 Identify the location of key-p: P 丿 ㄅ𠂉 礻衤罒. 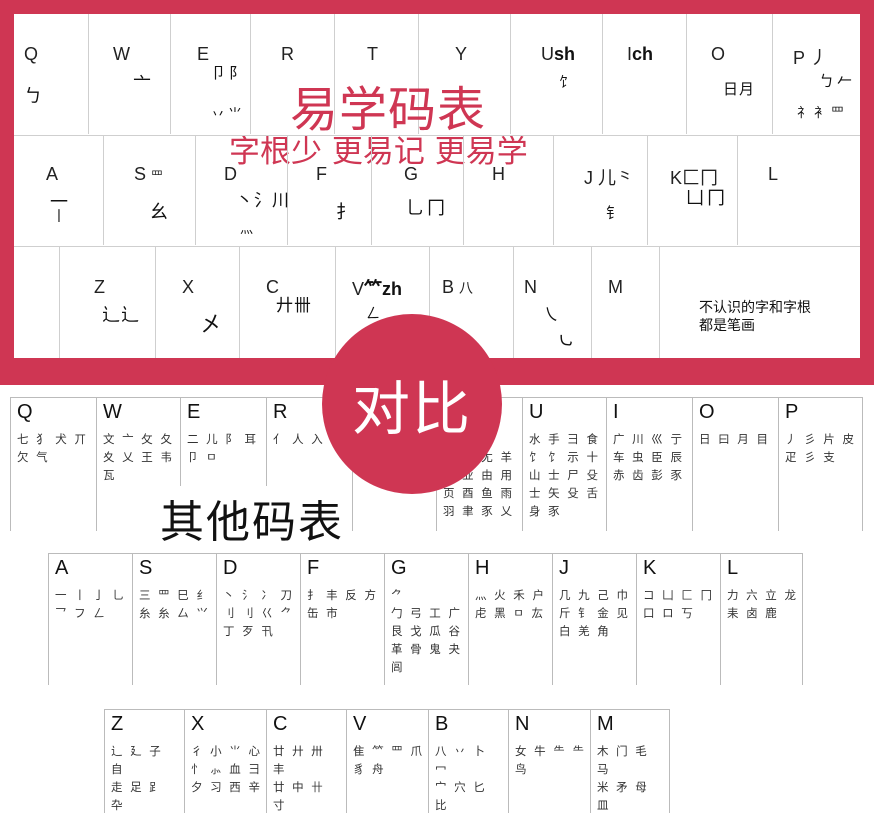
(824, 84).